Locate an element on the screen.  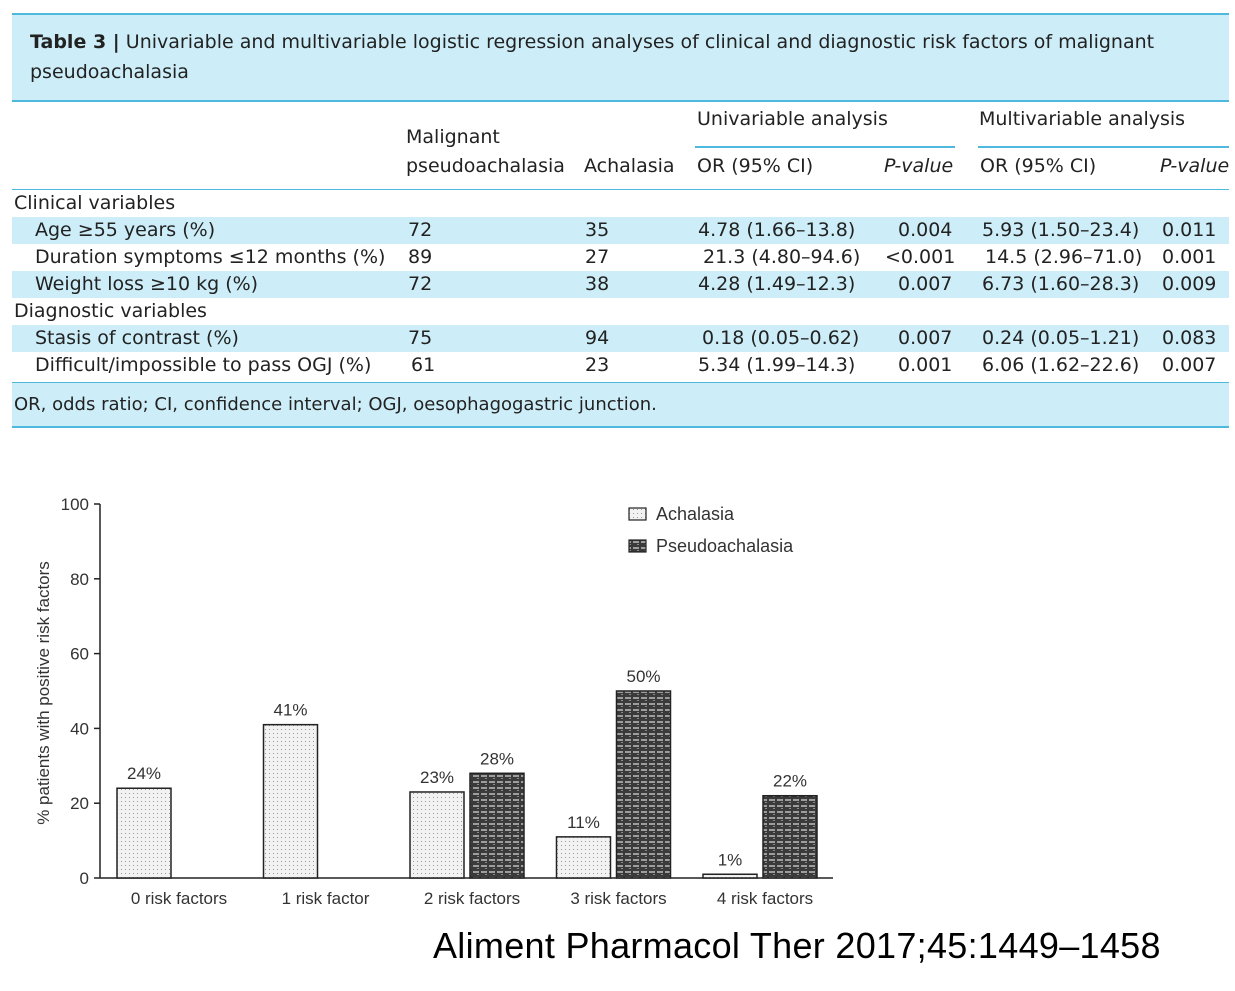
data-label-achalasia-4: 1% is located at coordinates (730, 859).